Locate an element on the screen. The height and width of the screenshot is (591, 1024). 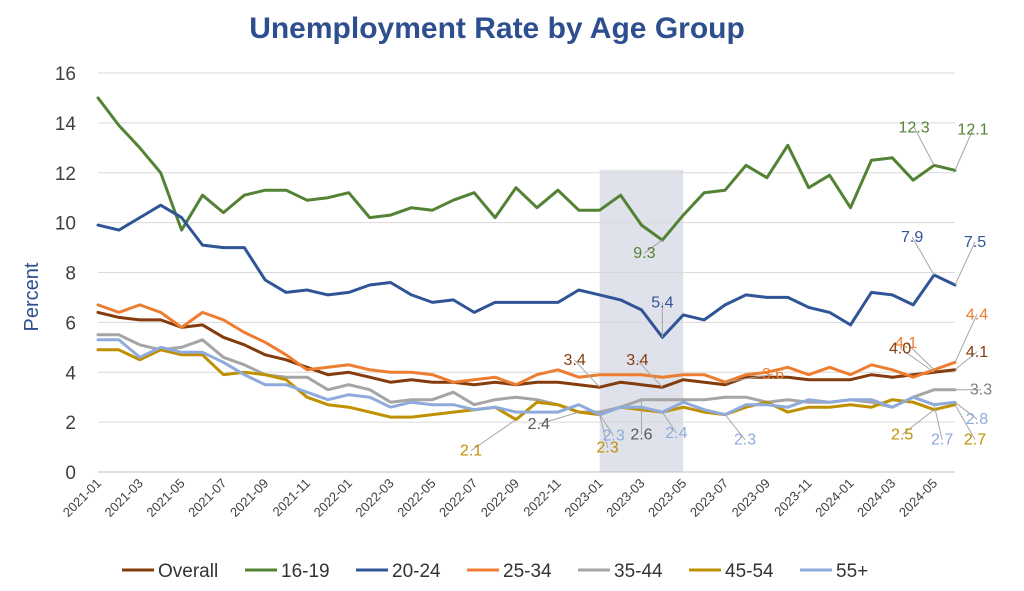
legend-label: Overall is located at coordinates (188, 571).